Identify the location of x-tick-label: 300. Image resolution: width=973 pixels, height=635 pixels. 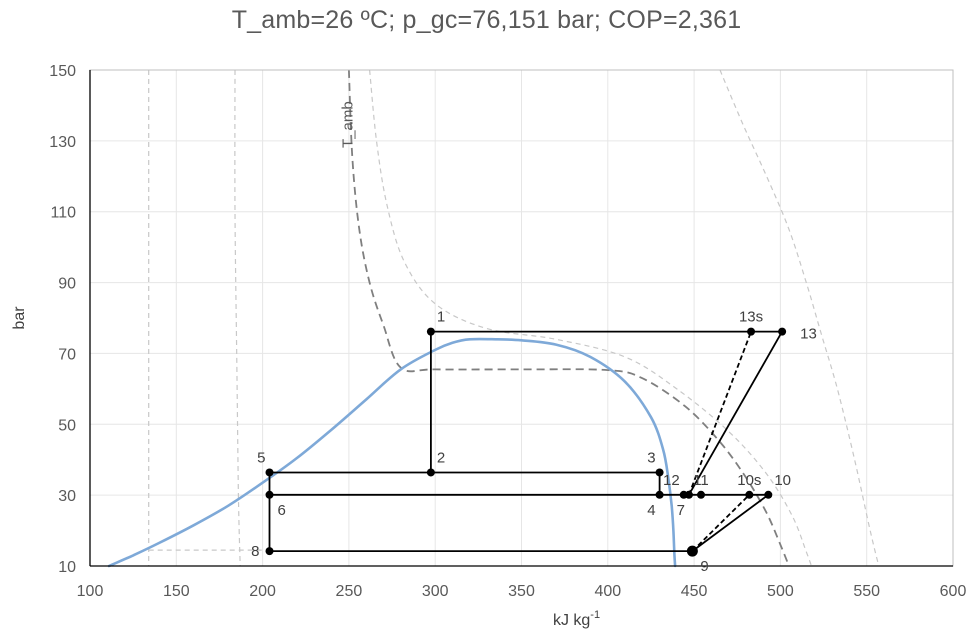
(435, 591).